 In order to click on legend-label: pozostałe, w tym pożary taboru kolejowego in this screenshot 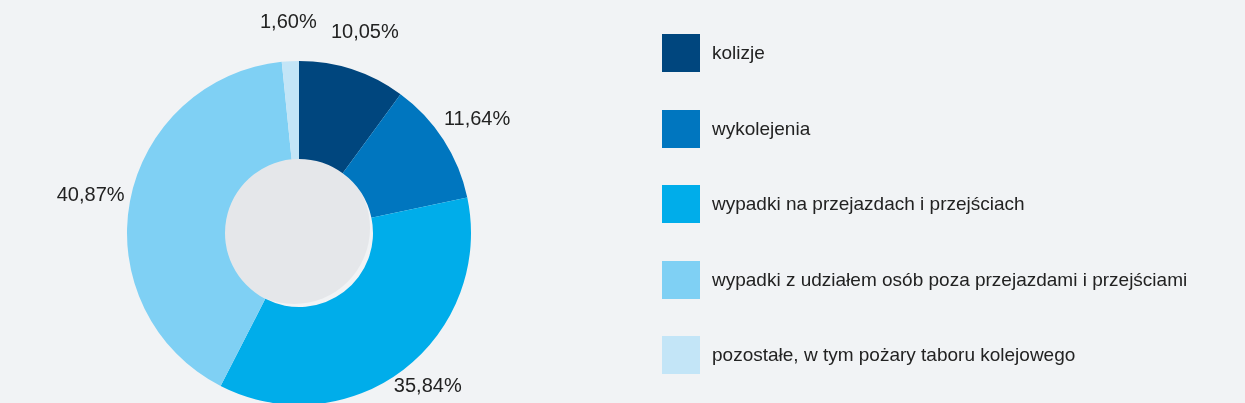, I will do `click(894, 355)`.